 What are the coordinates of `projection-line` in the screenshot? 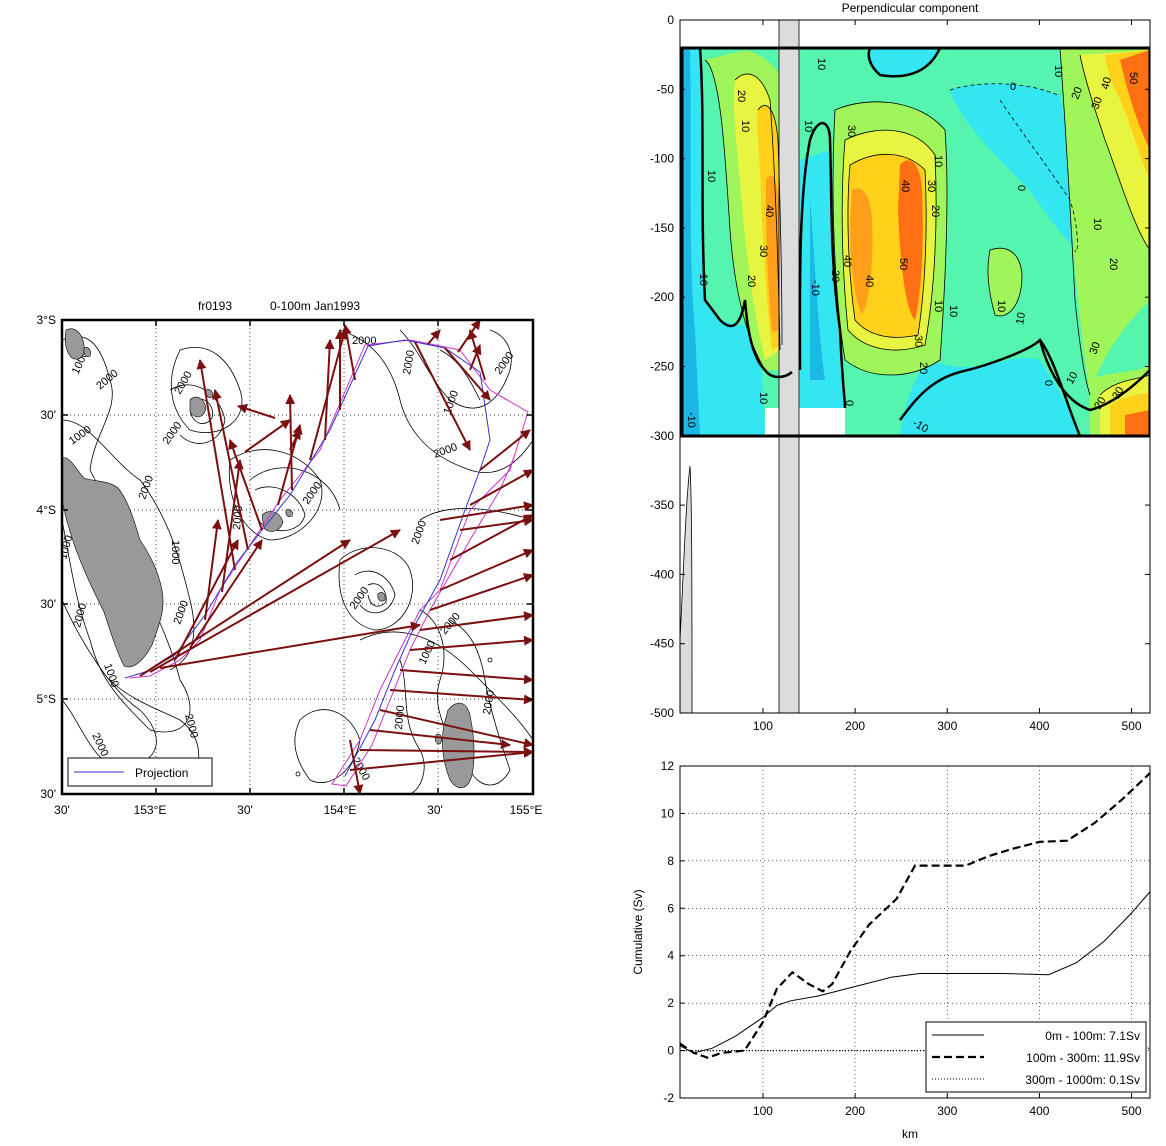 It's located at (307, 558).